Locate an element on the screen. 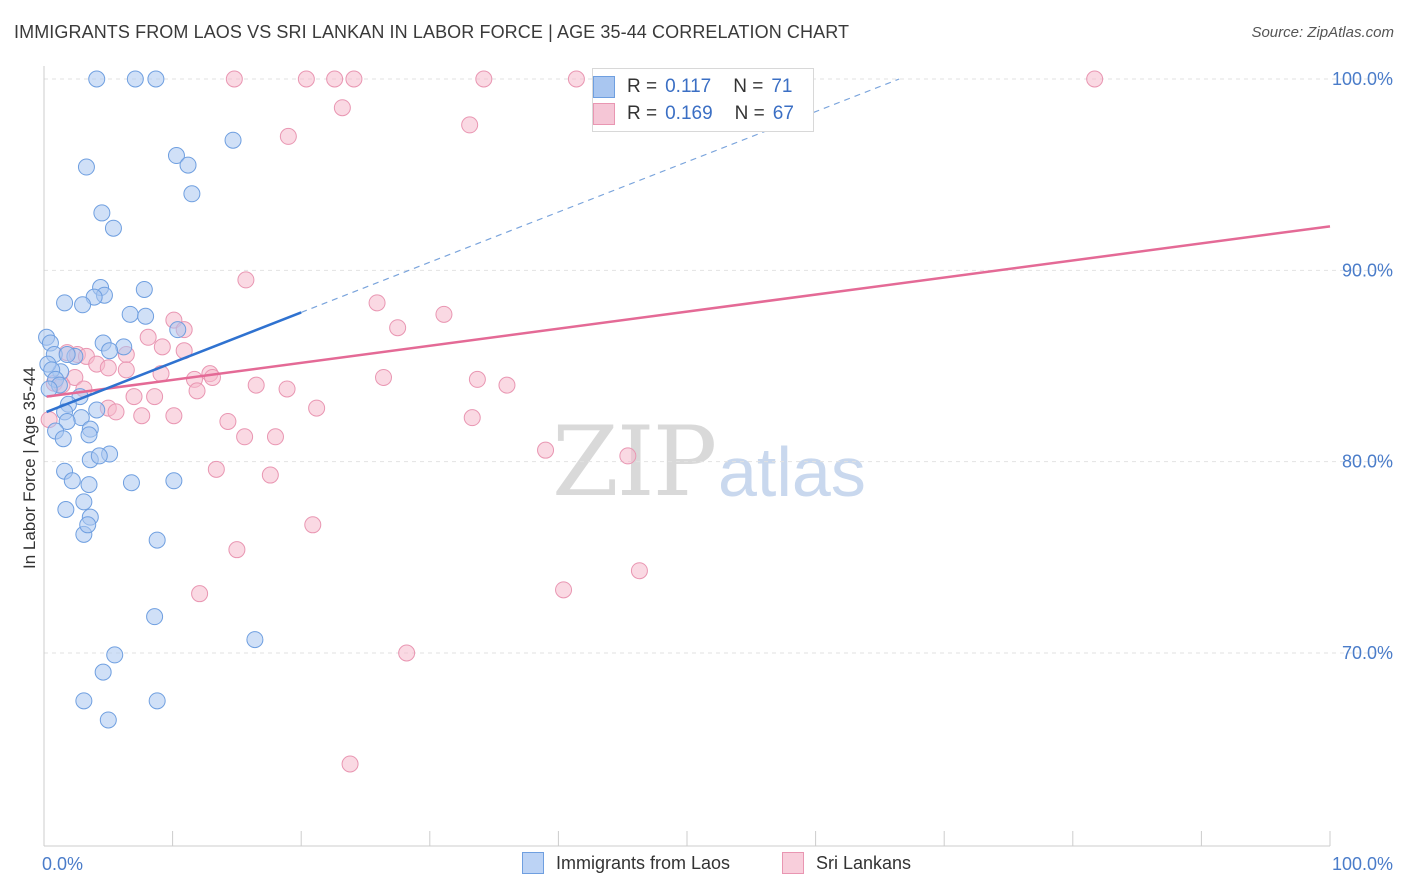  correlation-legend: R = 0.117 N = 71 R = 0.169 N = 67 is located at coordinates (703, 100).